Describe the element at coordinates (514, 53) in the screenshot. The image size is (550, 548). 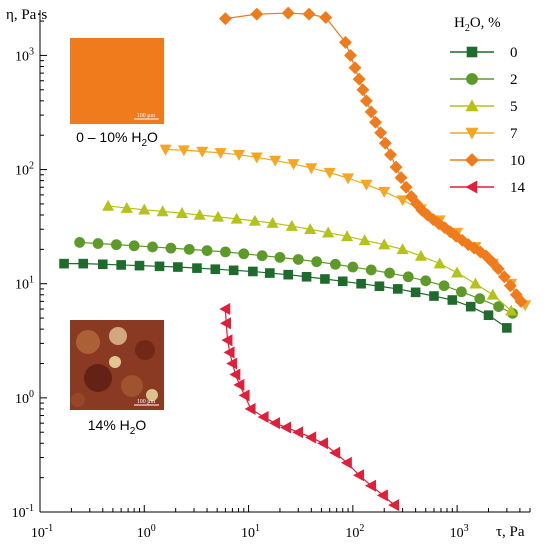
I see `legend-label: 0` at that location.